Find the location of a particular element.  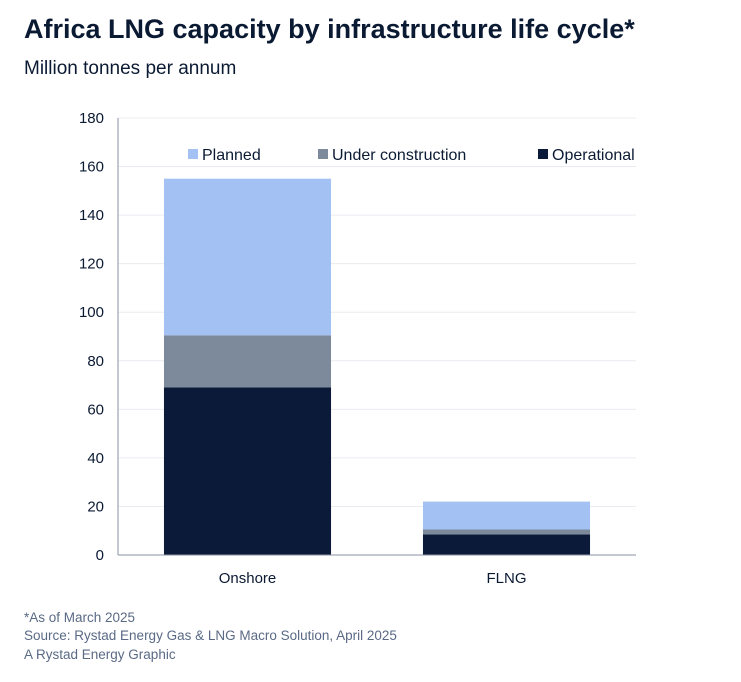

credit-note: A Rystad Energy Graphic is located at coordinates (100, 654).